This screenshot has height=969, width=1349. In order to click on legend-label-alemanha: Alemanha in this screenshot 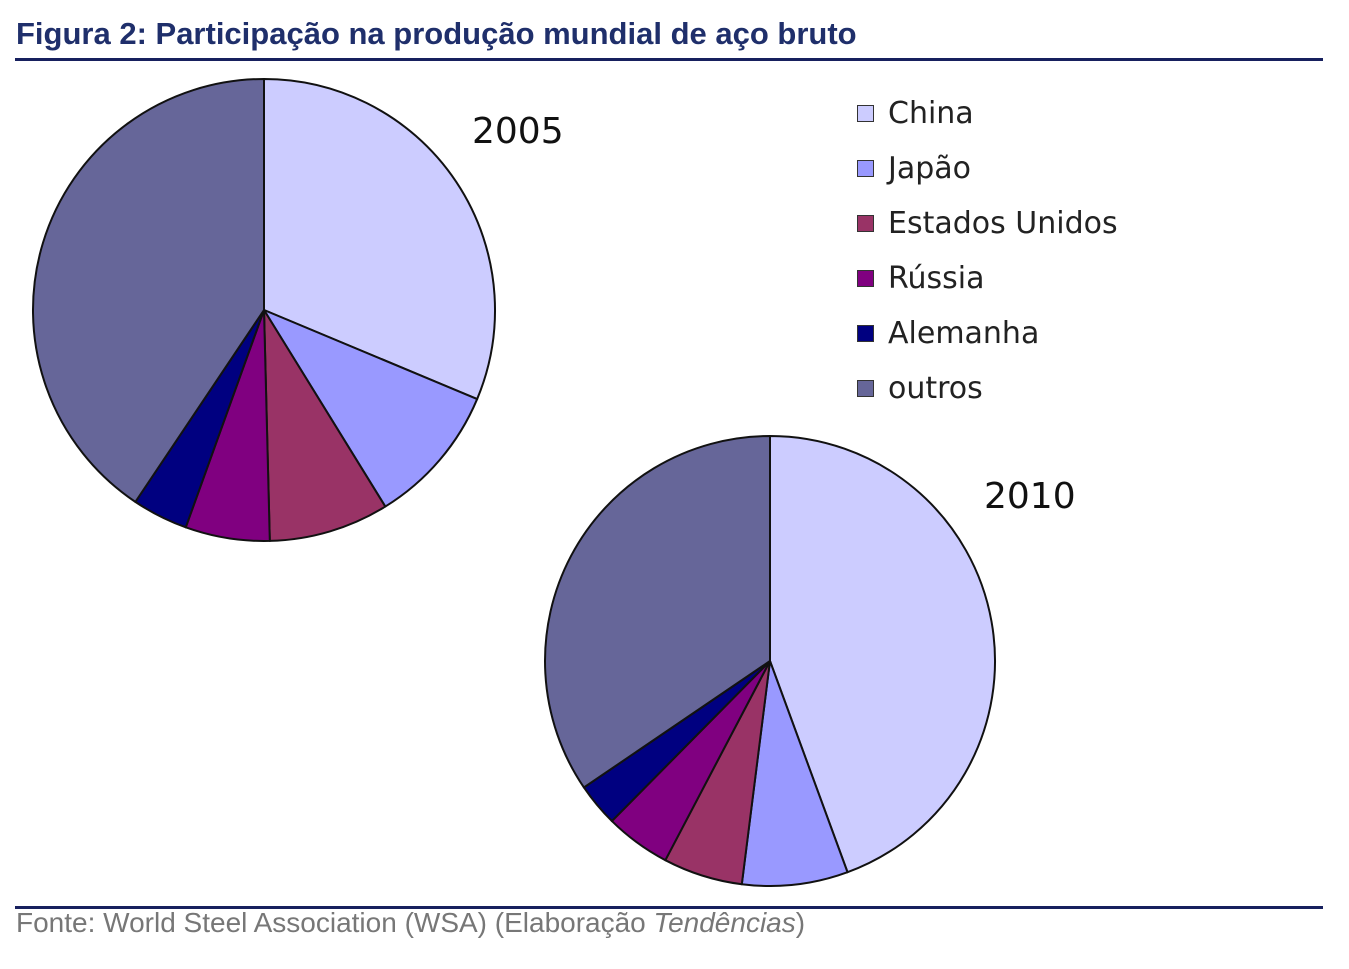, I will do `click(964, 333)`.